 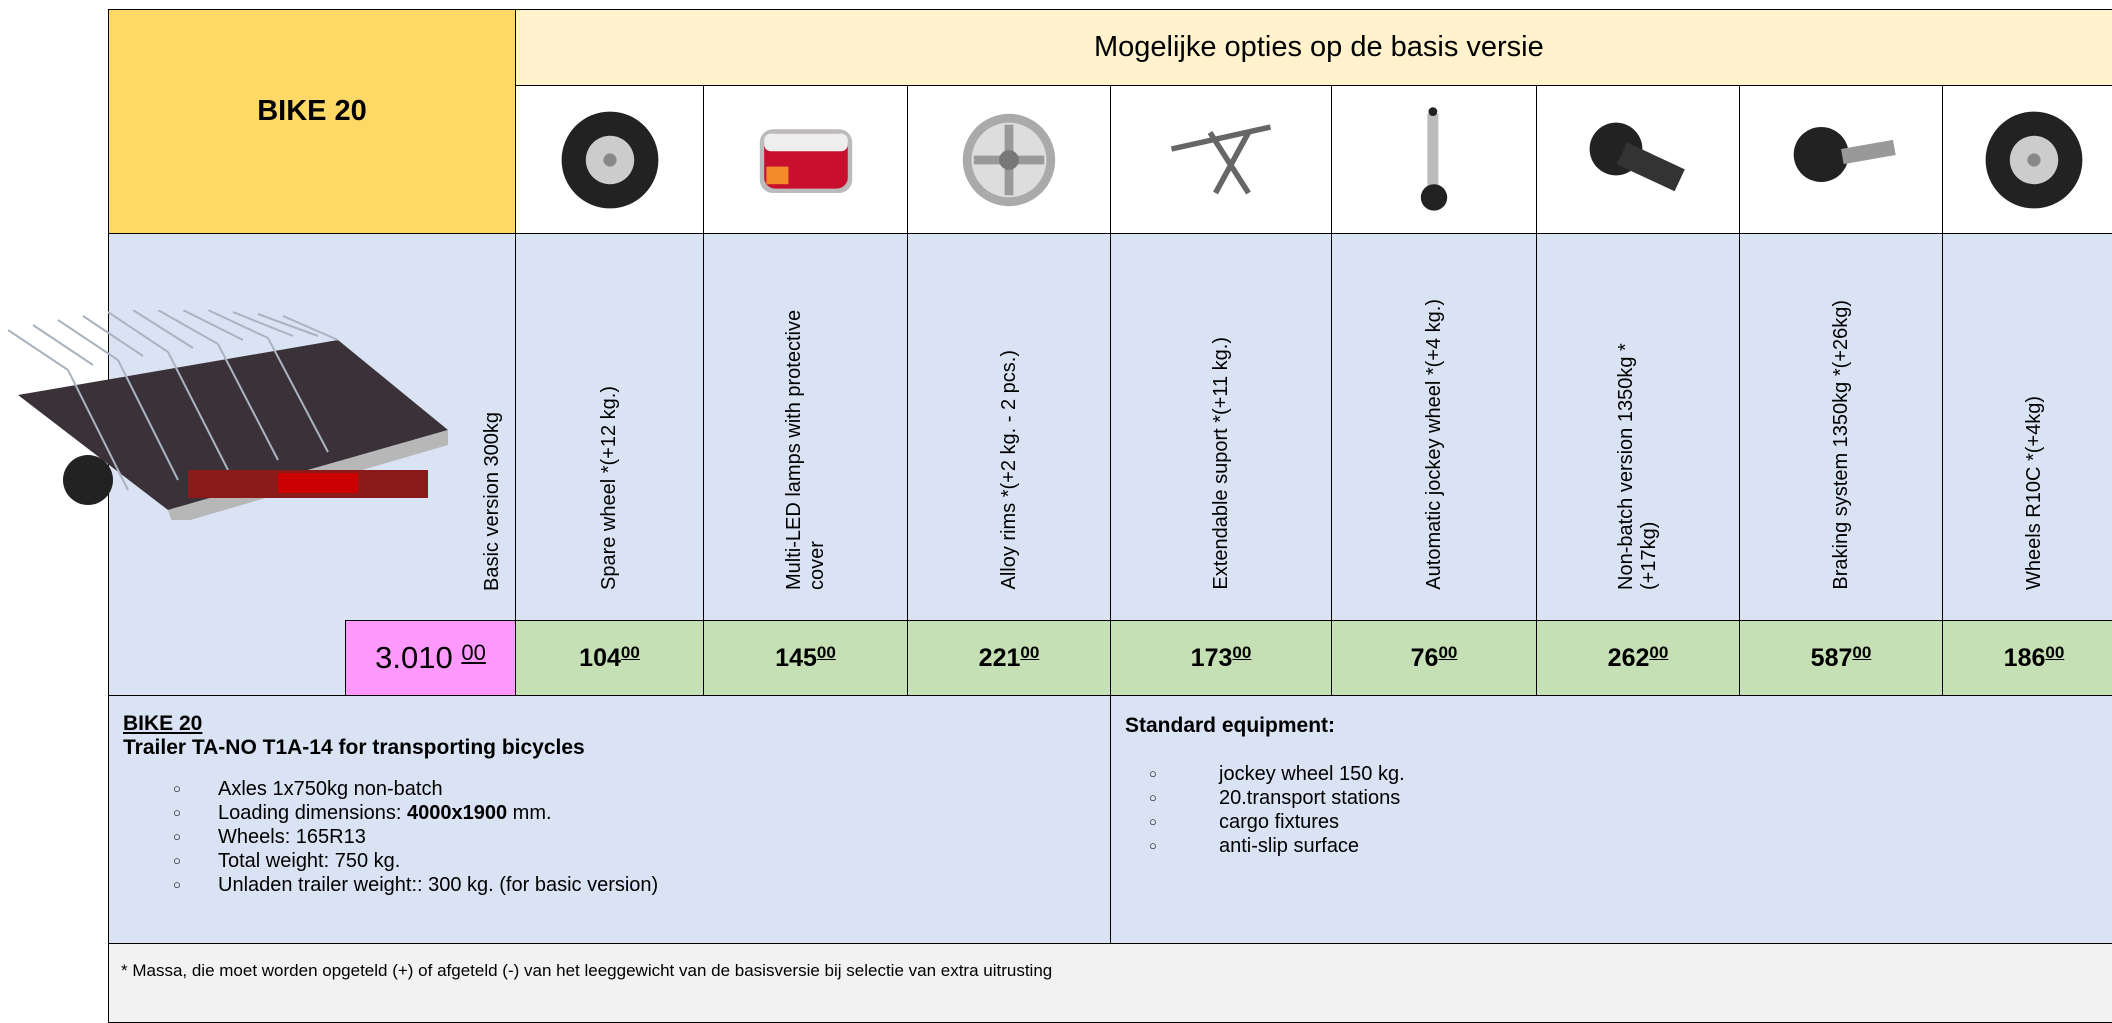 What do you see at coordinates (529, 813) in the screenshot?
I see `bullet-text: mm.` at bounding box center [529, 813].